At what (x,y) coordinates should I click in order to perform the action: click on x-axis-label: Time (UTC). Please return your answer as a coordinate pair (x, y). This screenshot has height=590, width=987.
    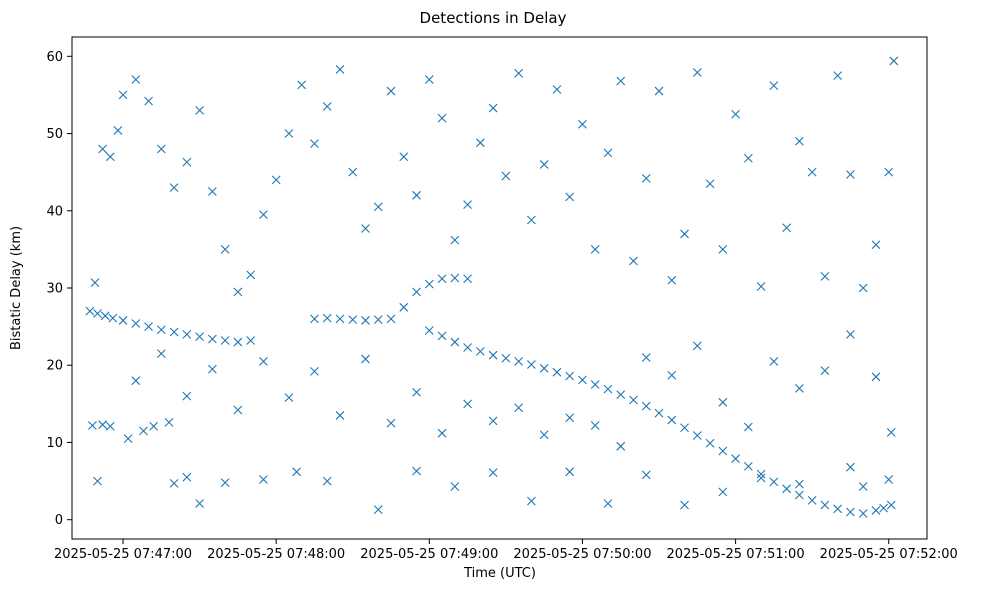
    Looking at the image, I should click on (499, 573).